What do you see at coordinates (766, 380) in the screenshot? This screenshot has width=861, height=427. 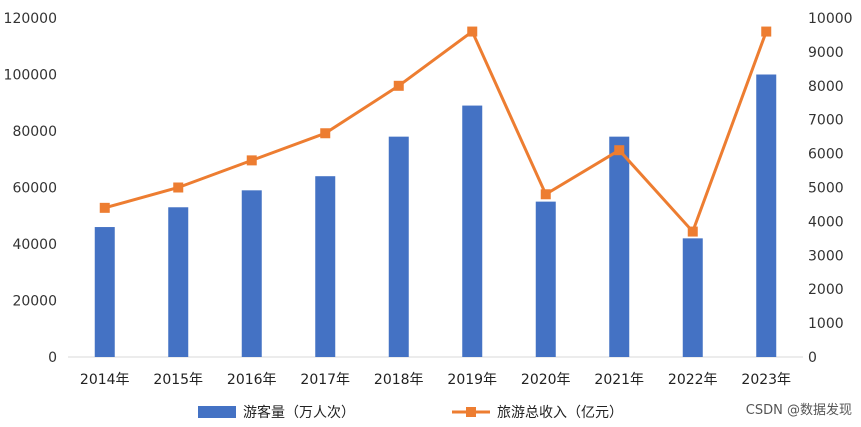 I see `category-label: 2023年` at bounding box center [766, 380].